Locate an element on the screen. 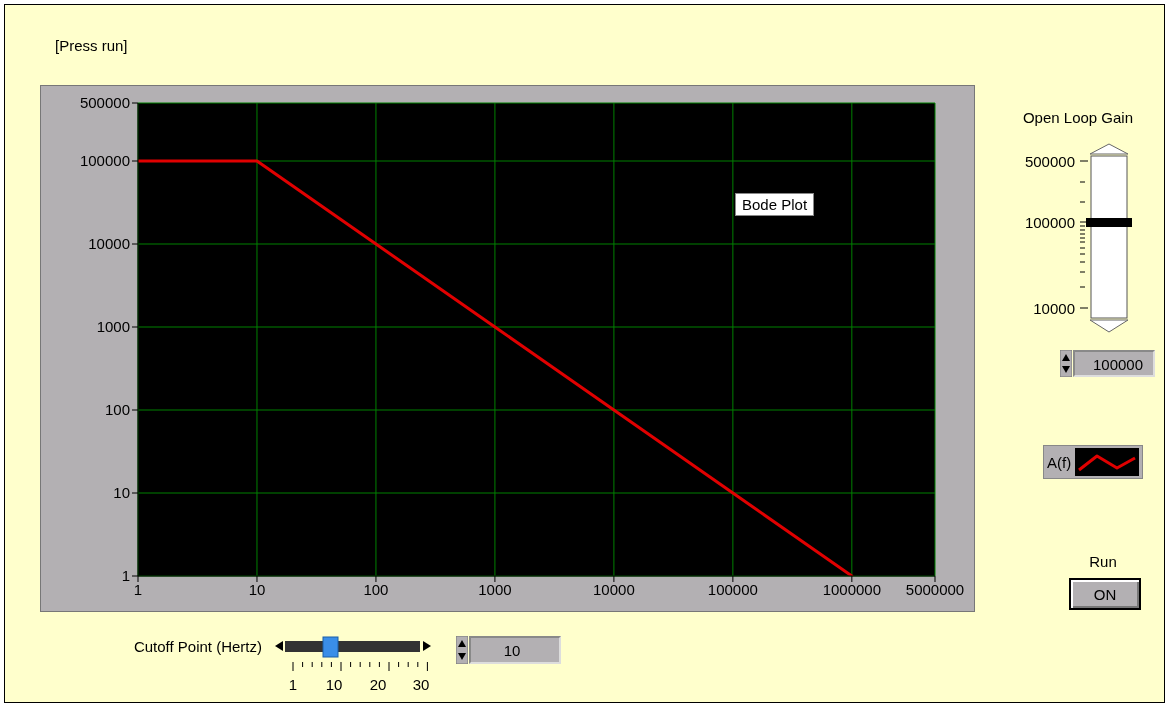  text: Open Loop Gain is located at coordinates (1078, 117).